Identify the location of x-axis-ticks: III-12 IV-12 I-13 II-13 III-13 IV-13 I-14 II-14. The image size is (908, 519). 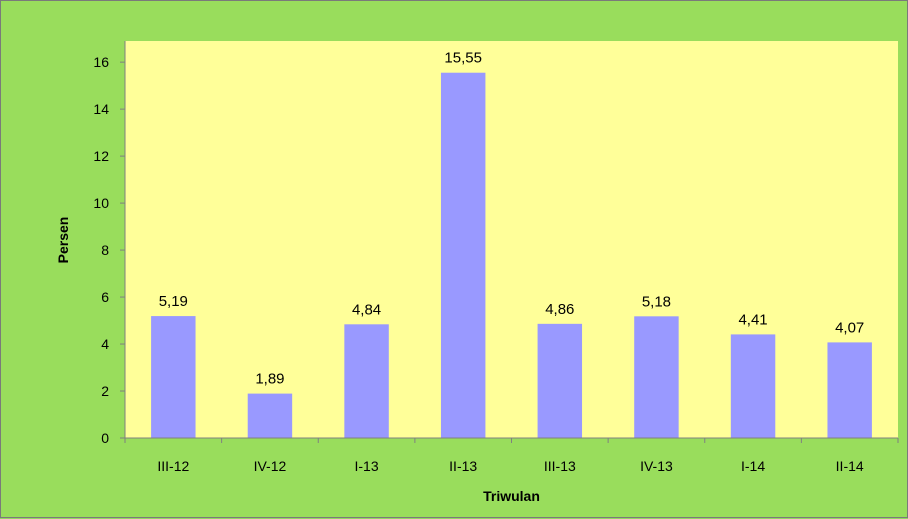
(511, 456).